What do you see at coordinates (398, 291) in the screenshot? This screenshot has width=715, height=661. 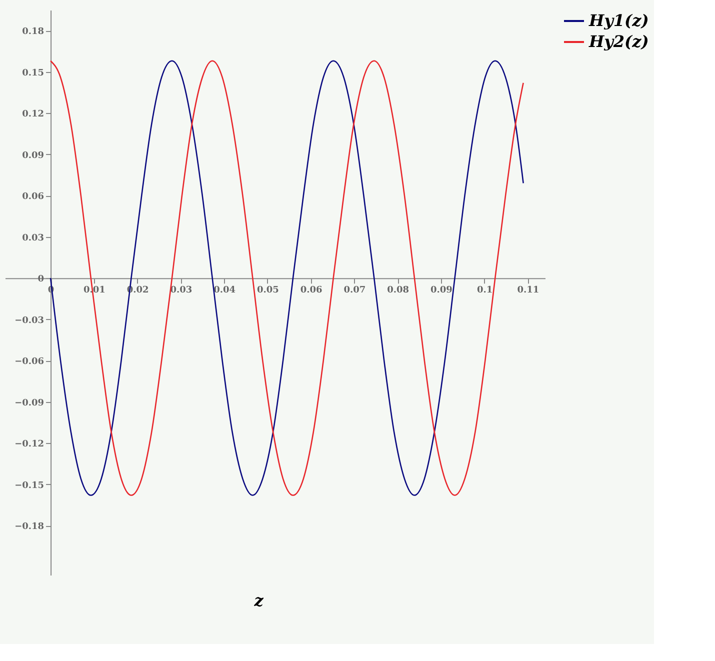 I see `x-tick-label: 0.08` at bounding box center [398, 291].